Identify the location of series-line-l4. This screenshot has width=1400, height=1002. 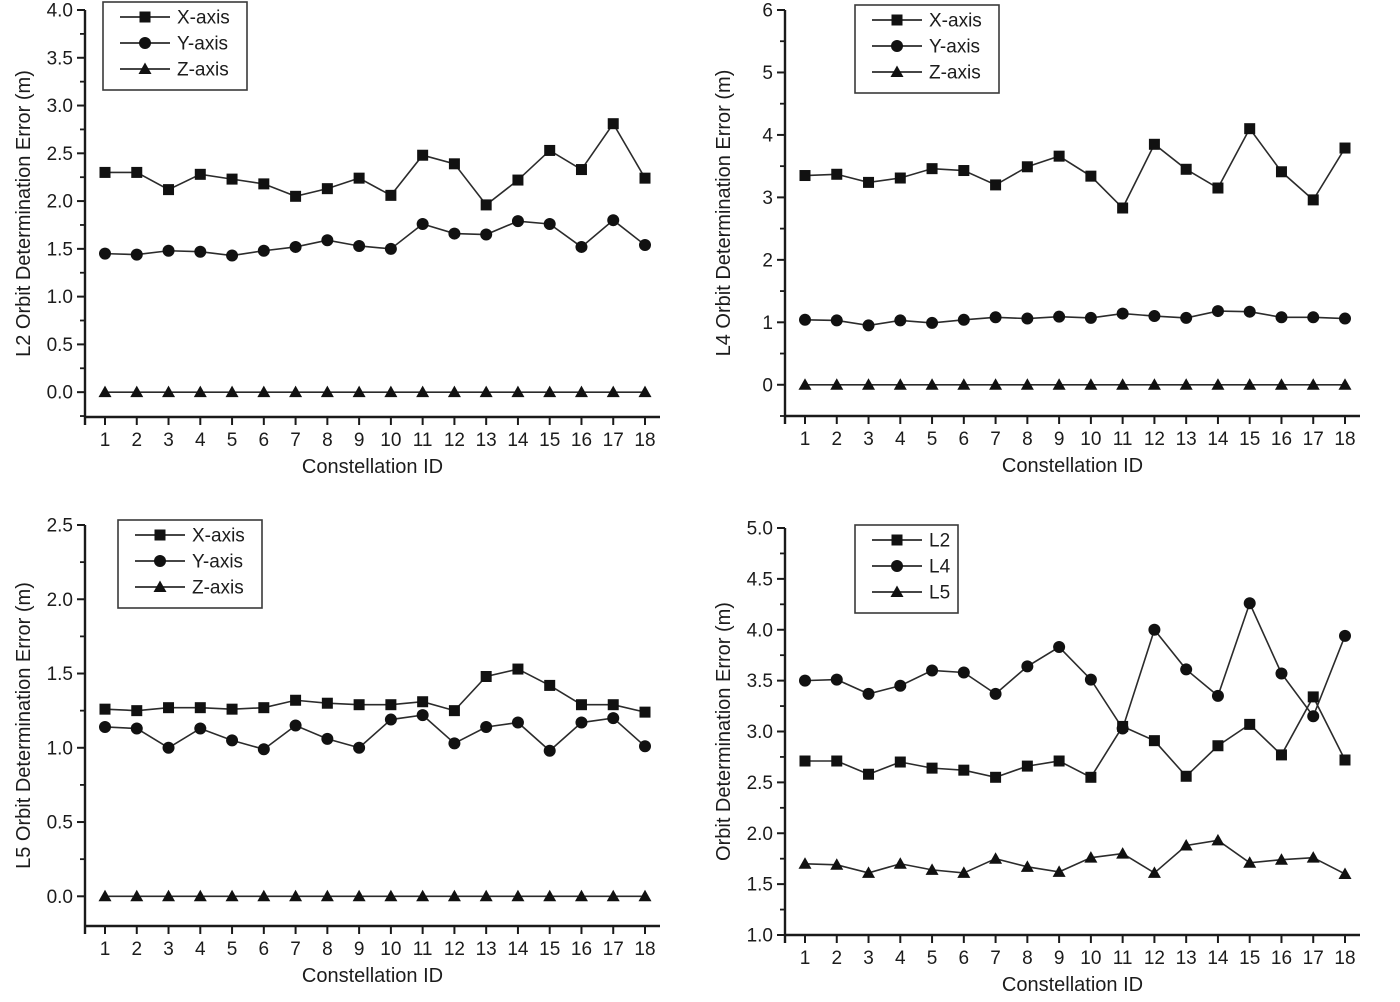
(1075, 666).